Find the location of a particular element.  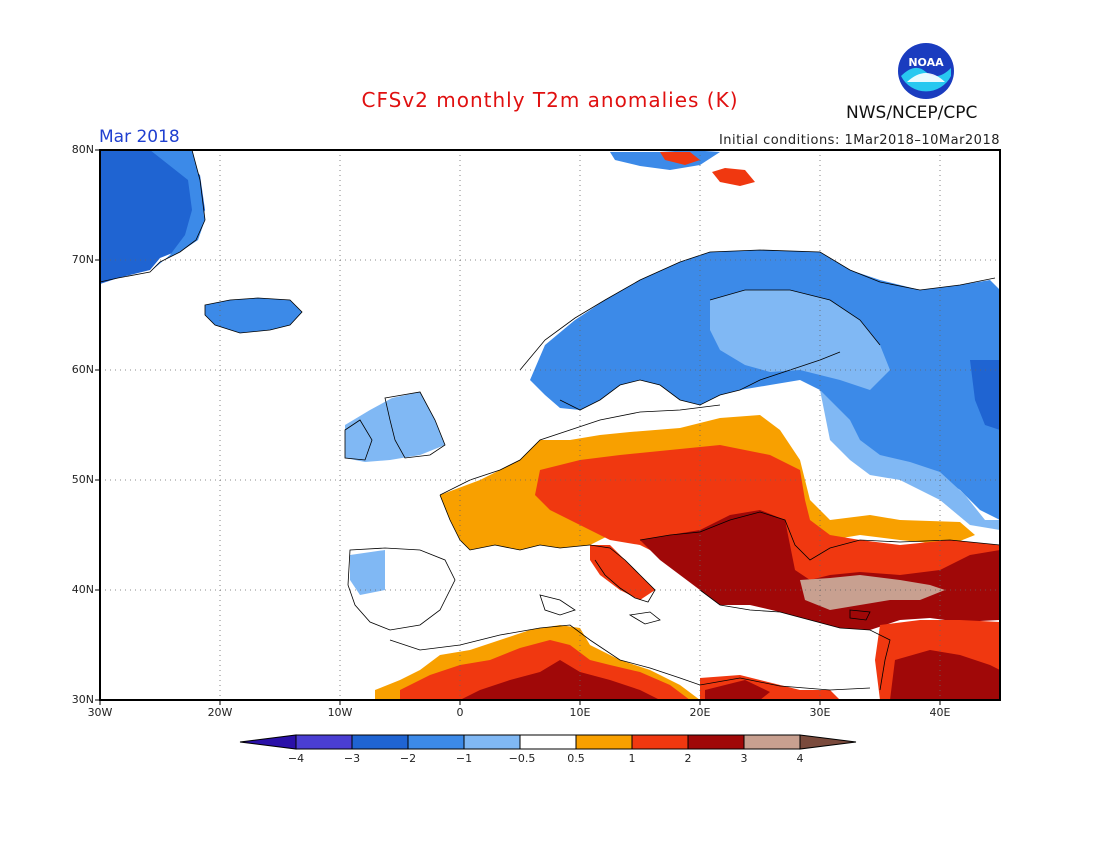

map-title: CFSv2 monthly T2m anomalies (K) is located at coordinates (550, 100).